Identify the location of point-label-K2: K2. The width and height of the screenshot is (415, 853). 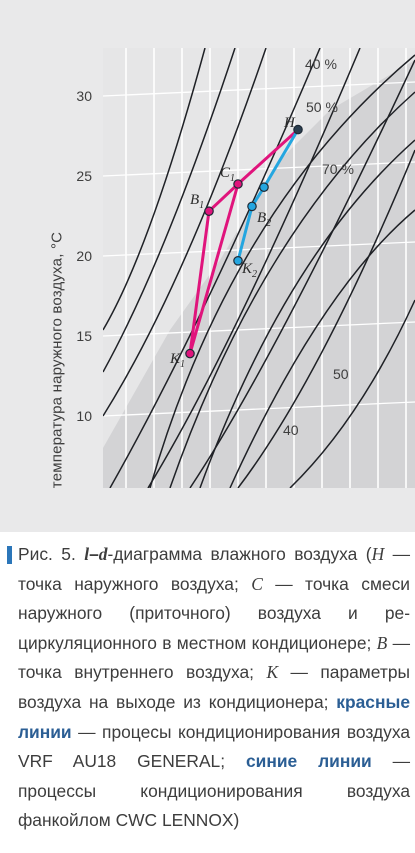
(249, 270).